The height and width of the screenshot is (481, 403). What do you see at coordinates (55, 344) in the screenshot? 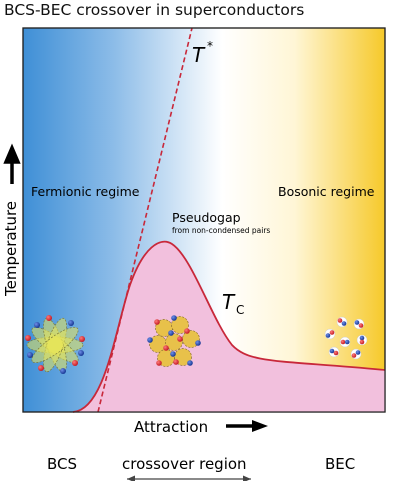
I see `fermionic-pairs-illustration` at bounding box center [55, 344].